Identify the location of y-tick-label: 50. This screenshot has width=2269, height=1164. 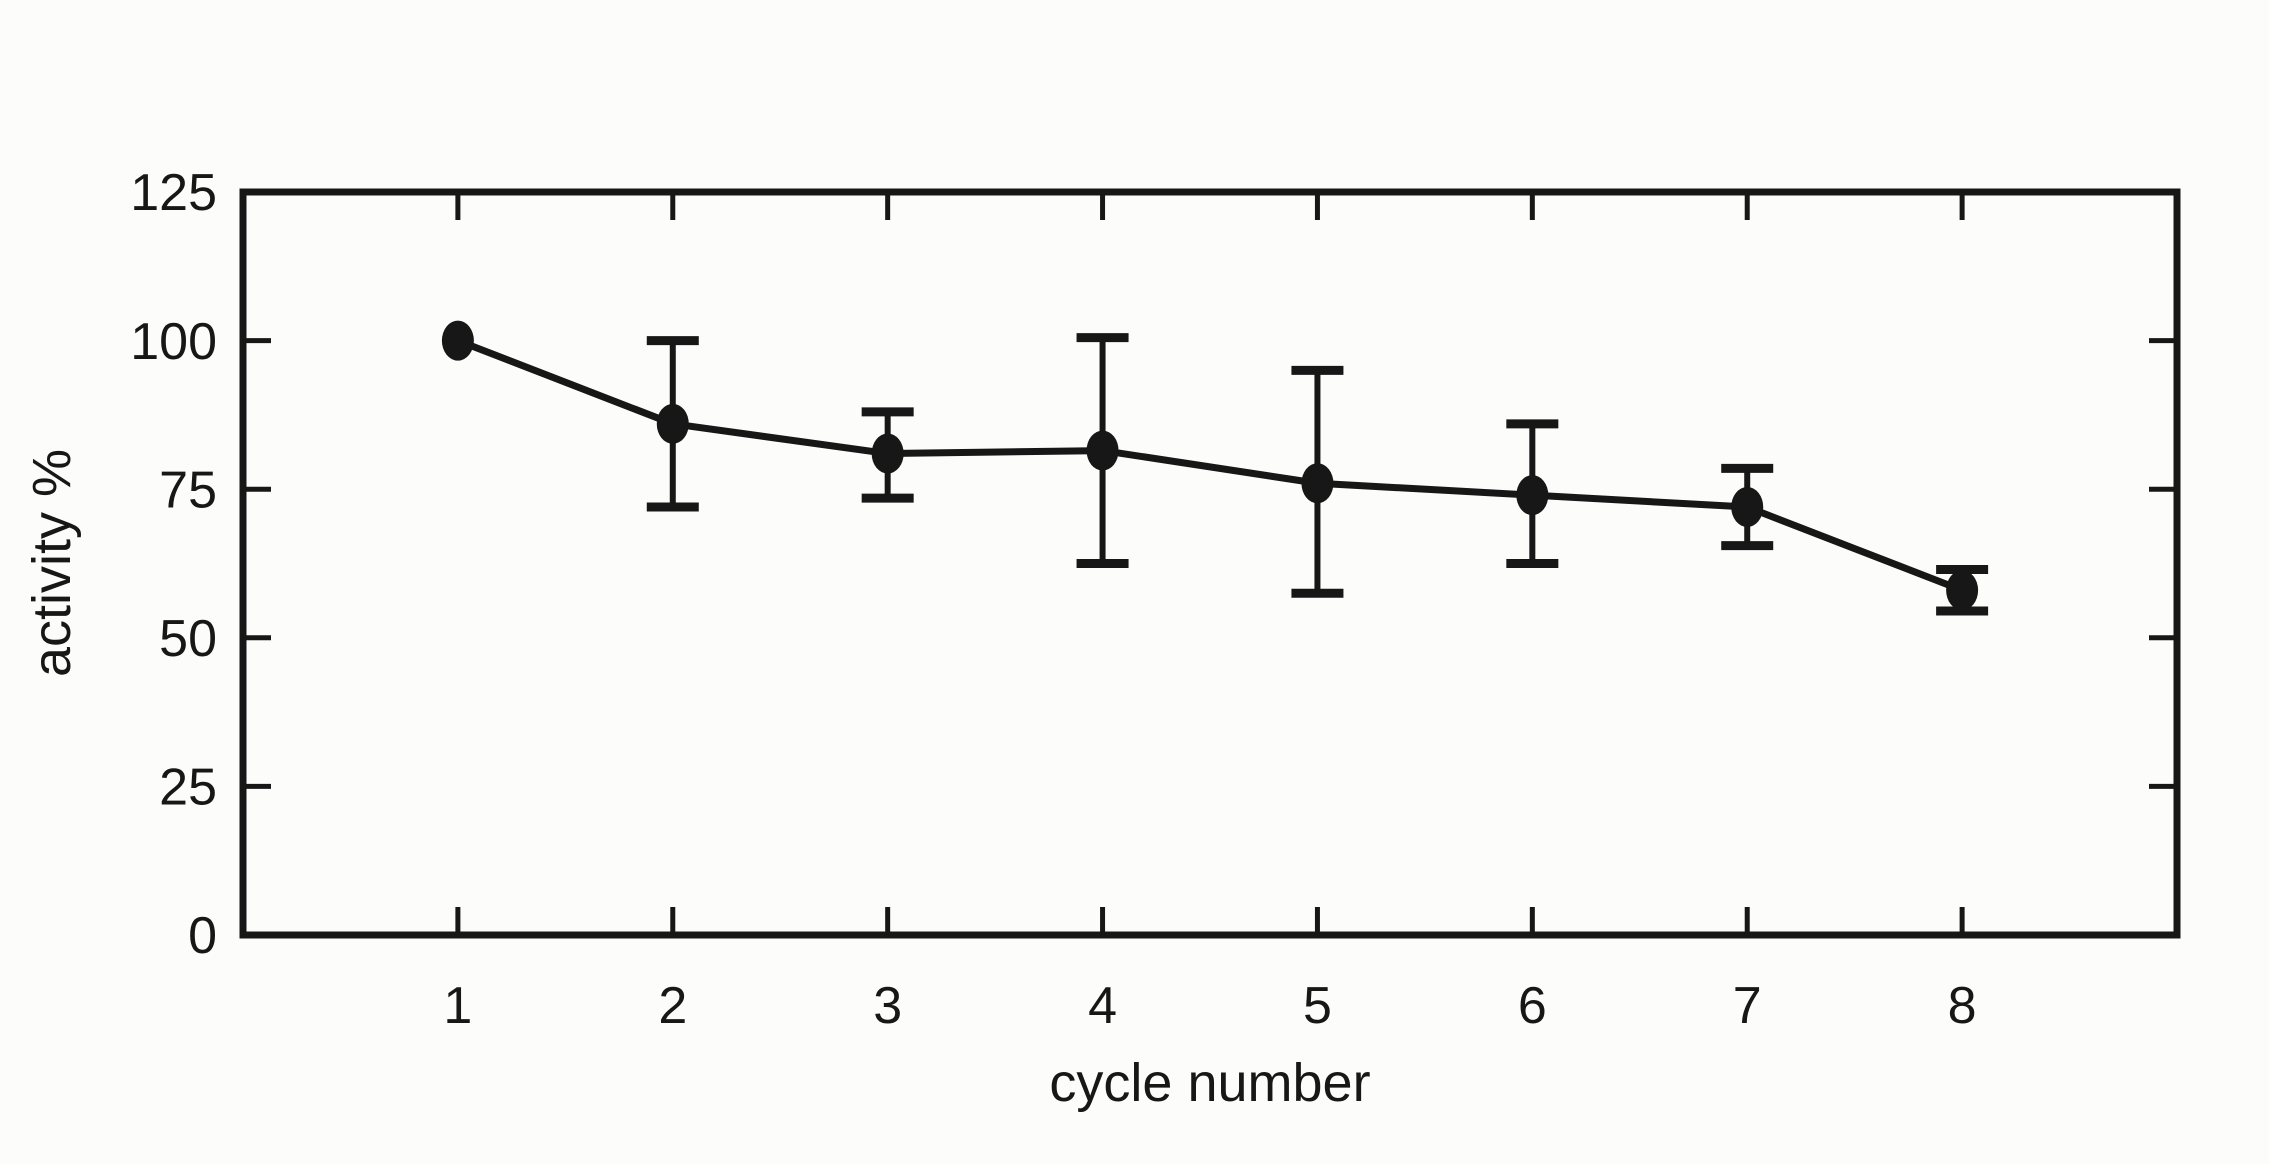
(188, 639).